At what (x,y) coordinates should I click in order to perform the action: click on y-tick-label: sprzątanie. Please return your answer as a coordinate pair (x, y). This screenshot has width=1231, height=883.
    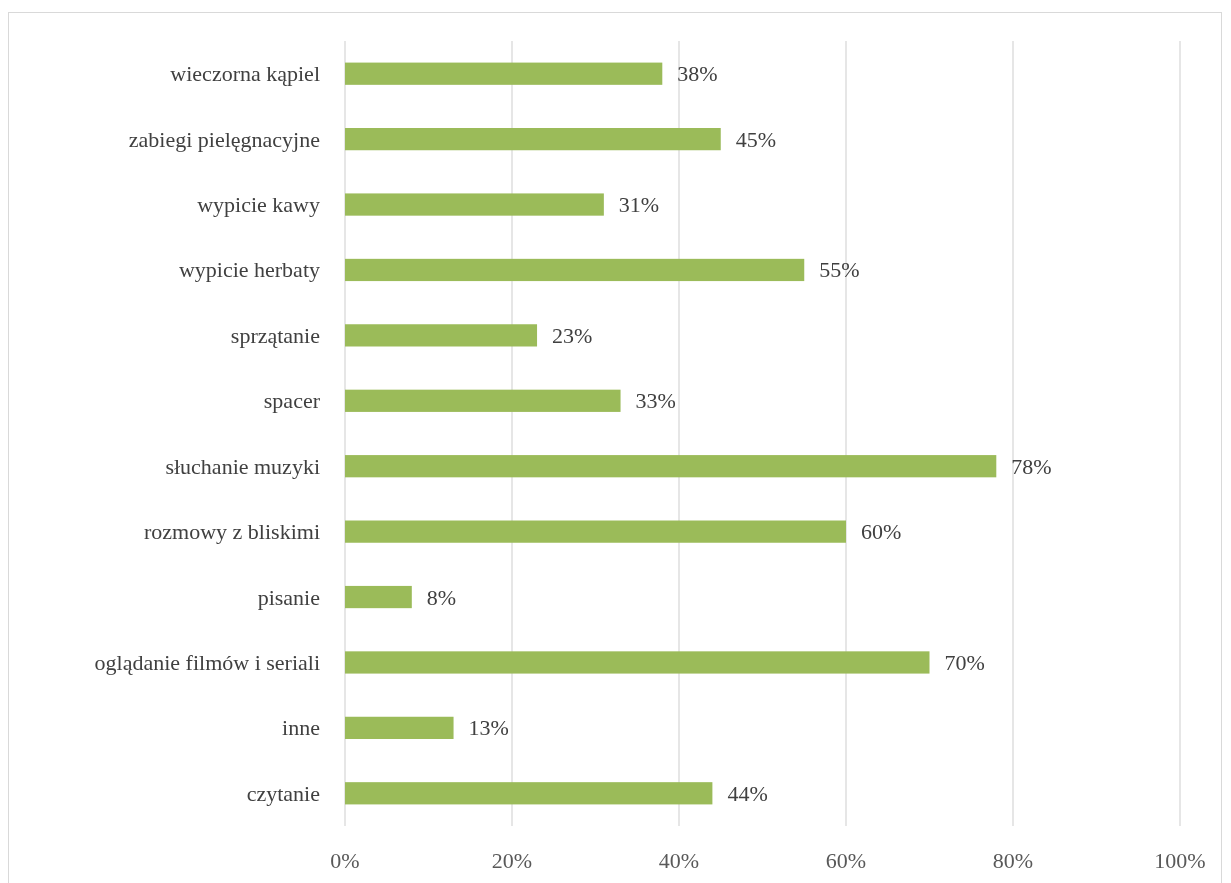
    Looking at the image, I should click on (275, 335).